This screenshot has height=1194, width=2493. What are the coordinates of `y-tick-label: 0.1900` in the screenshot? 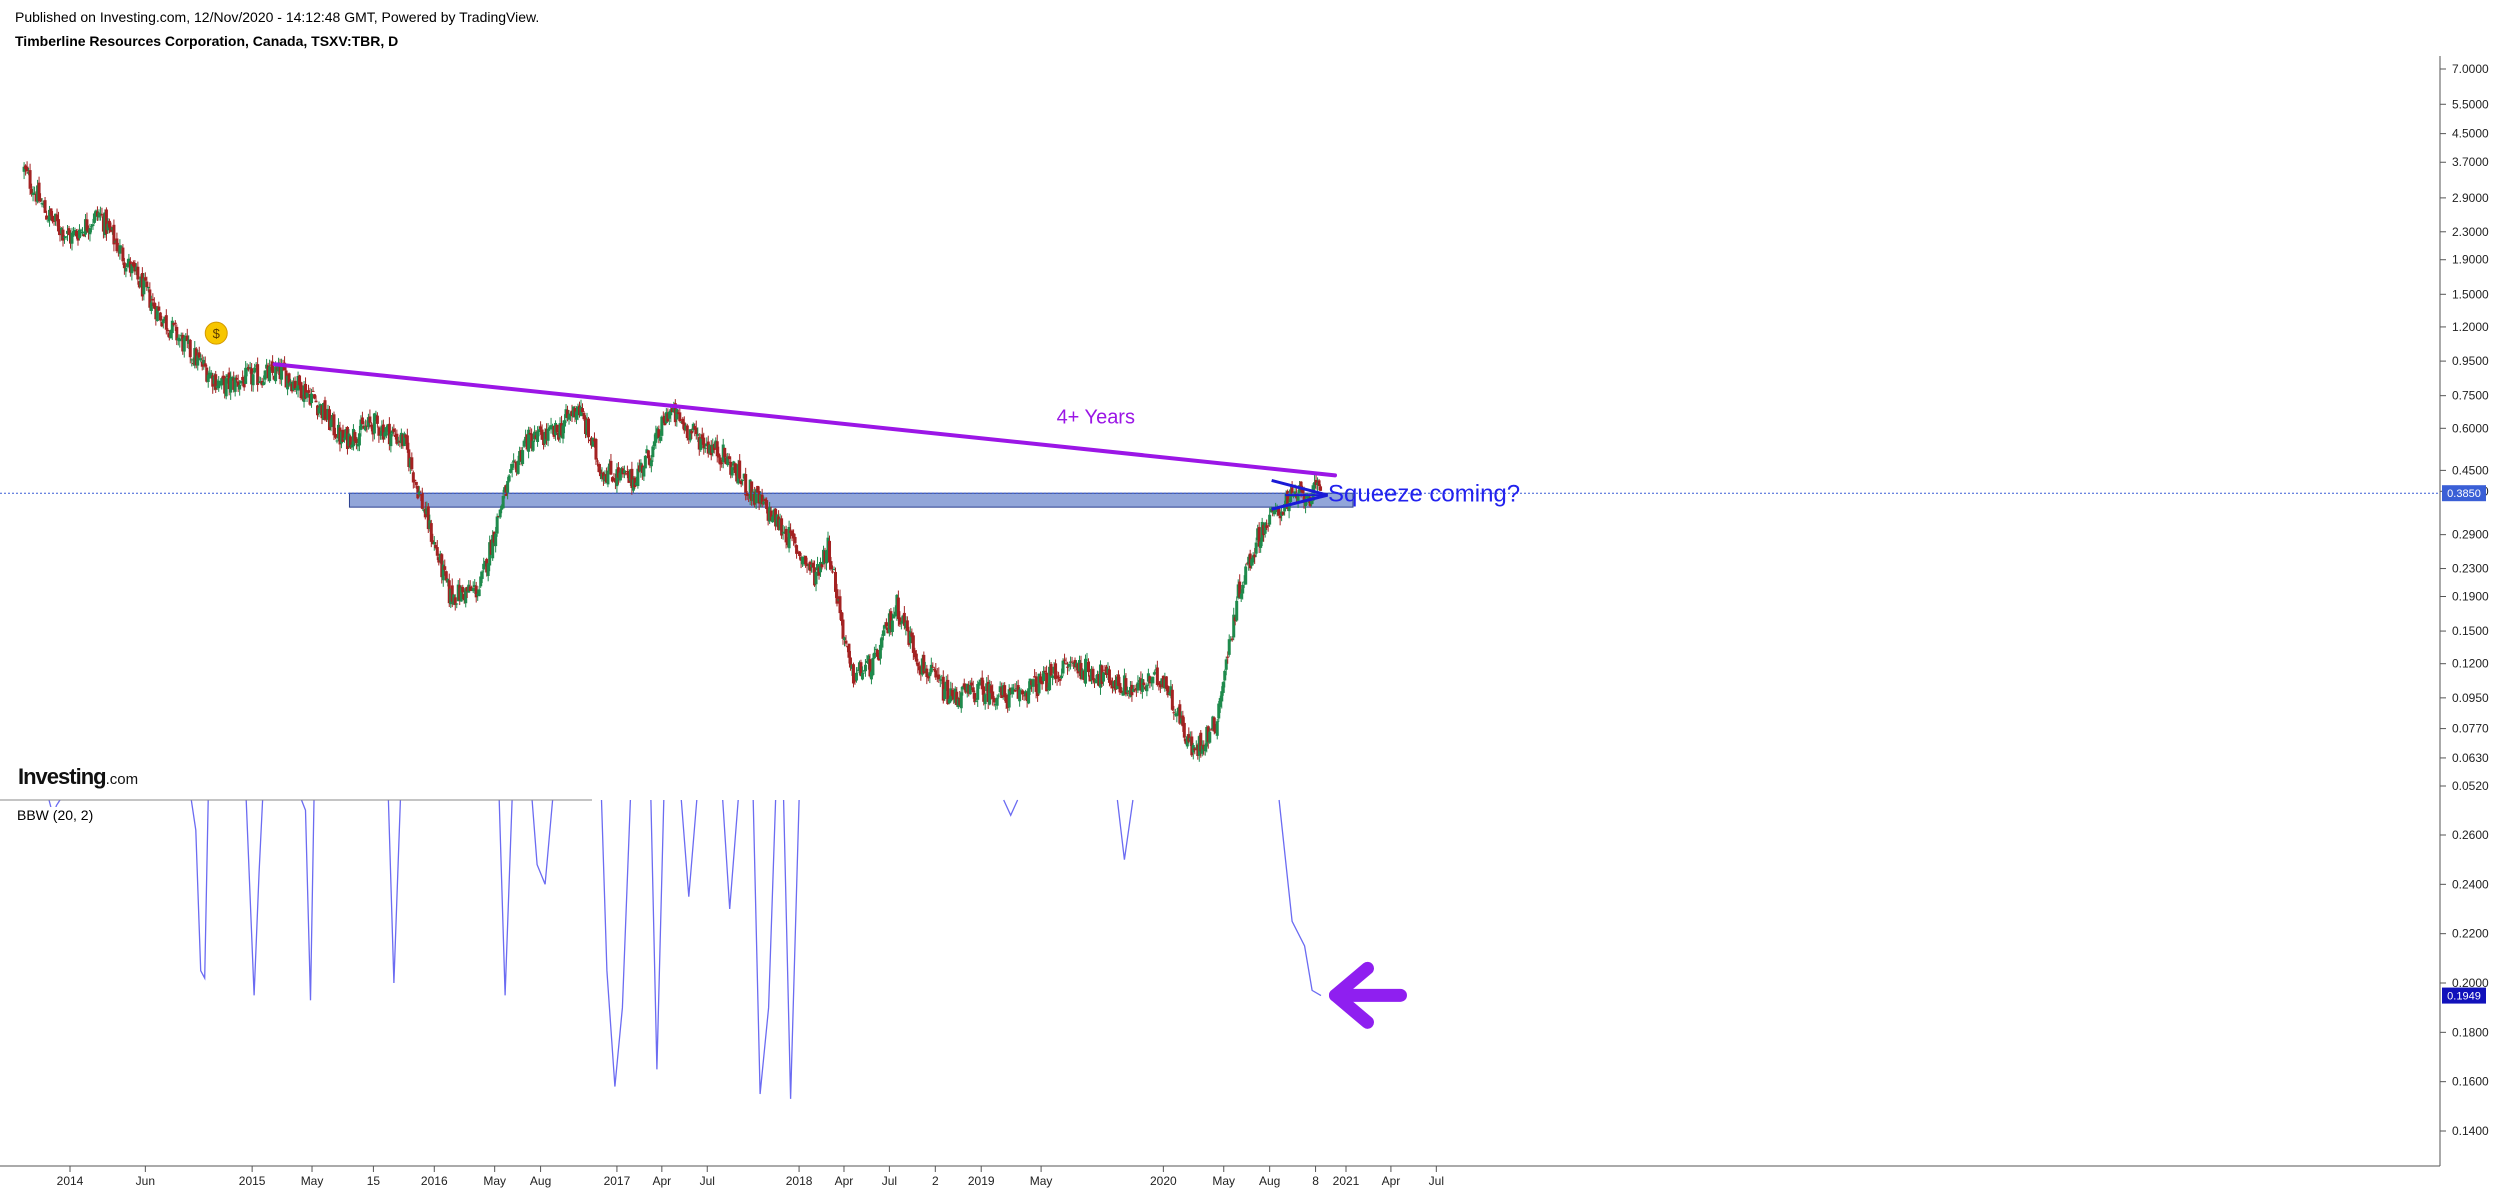 It's located at (2470, 596).